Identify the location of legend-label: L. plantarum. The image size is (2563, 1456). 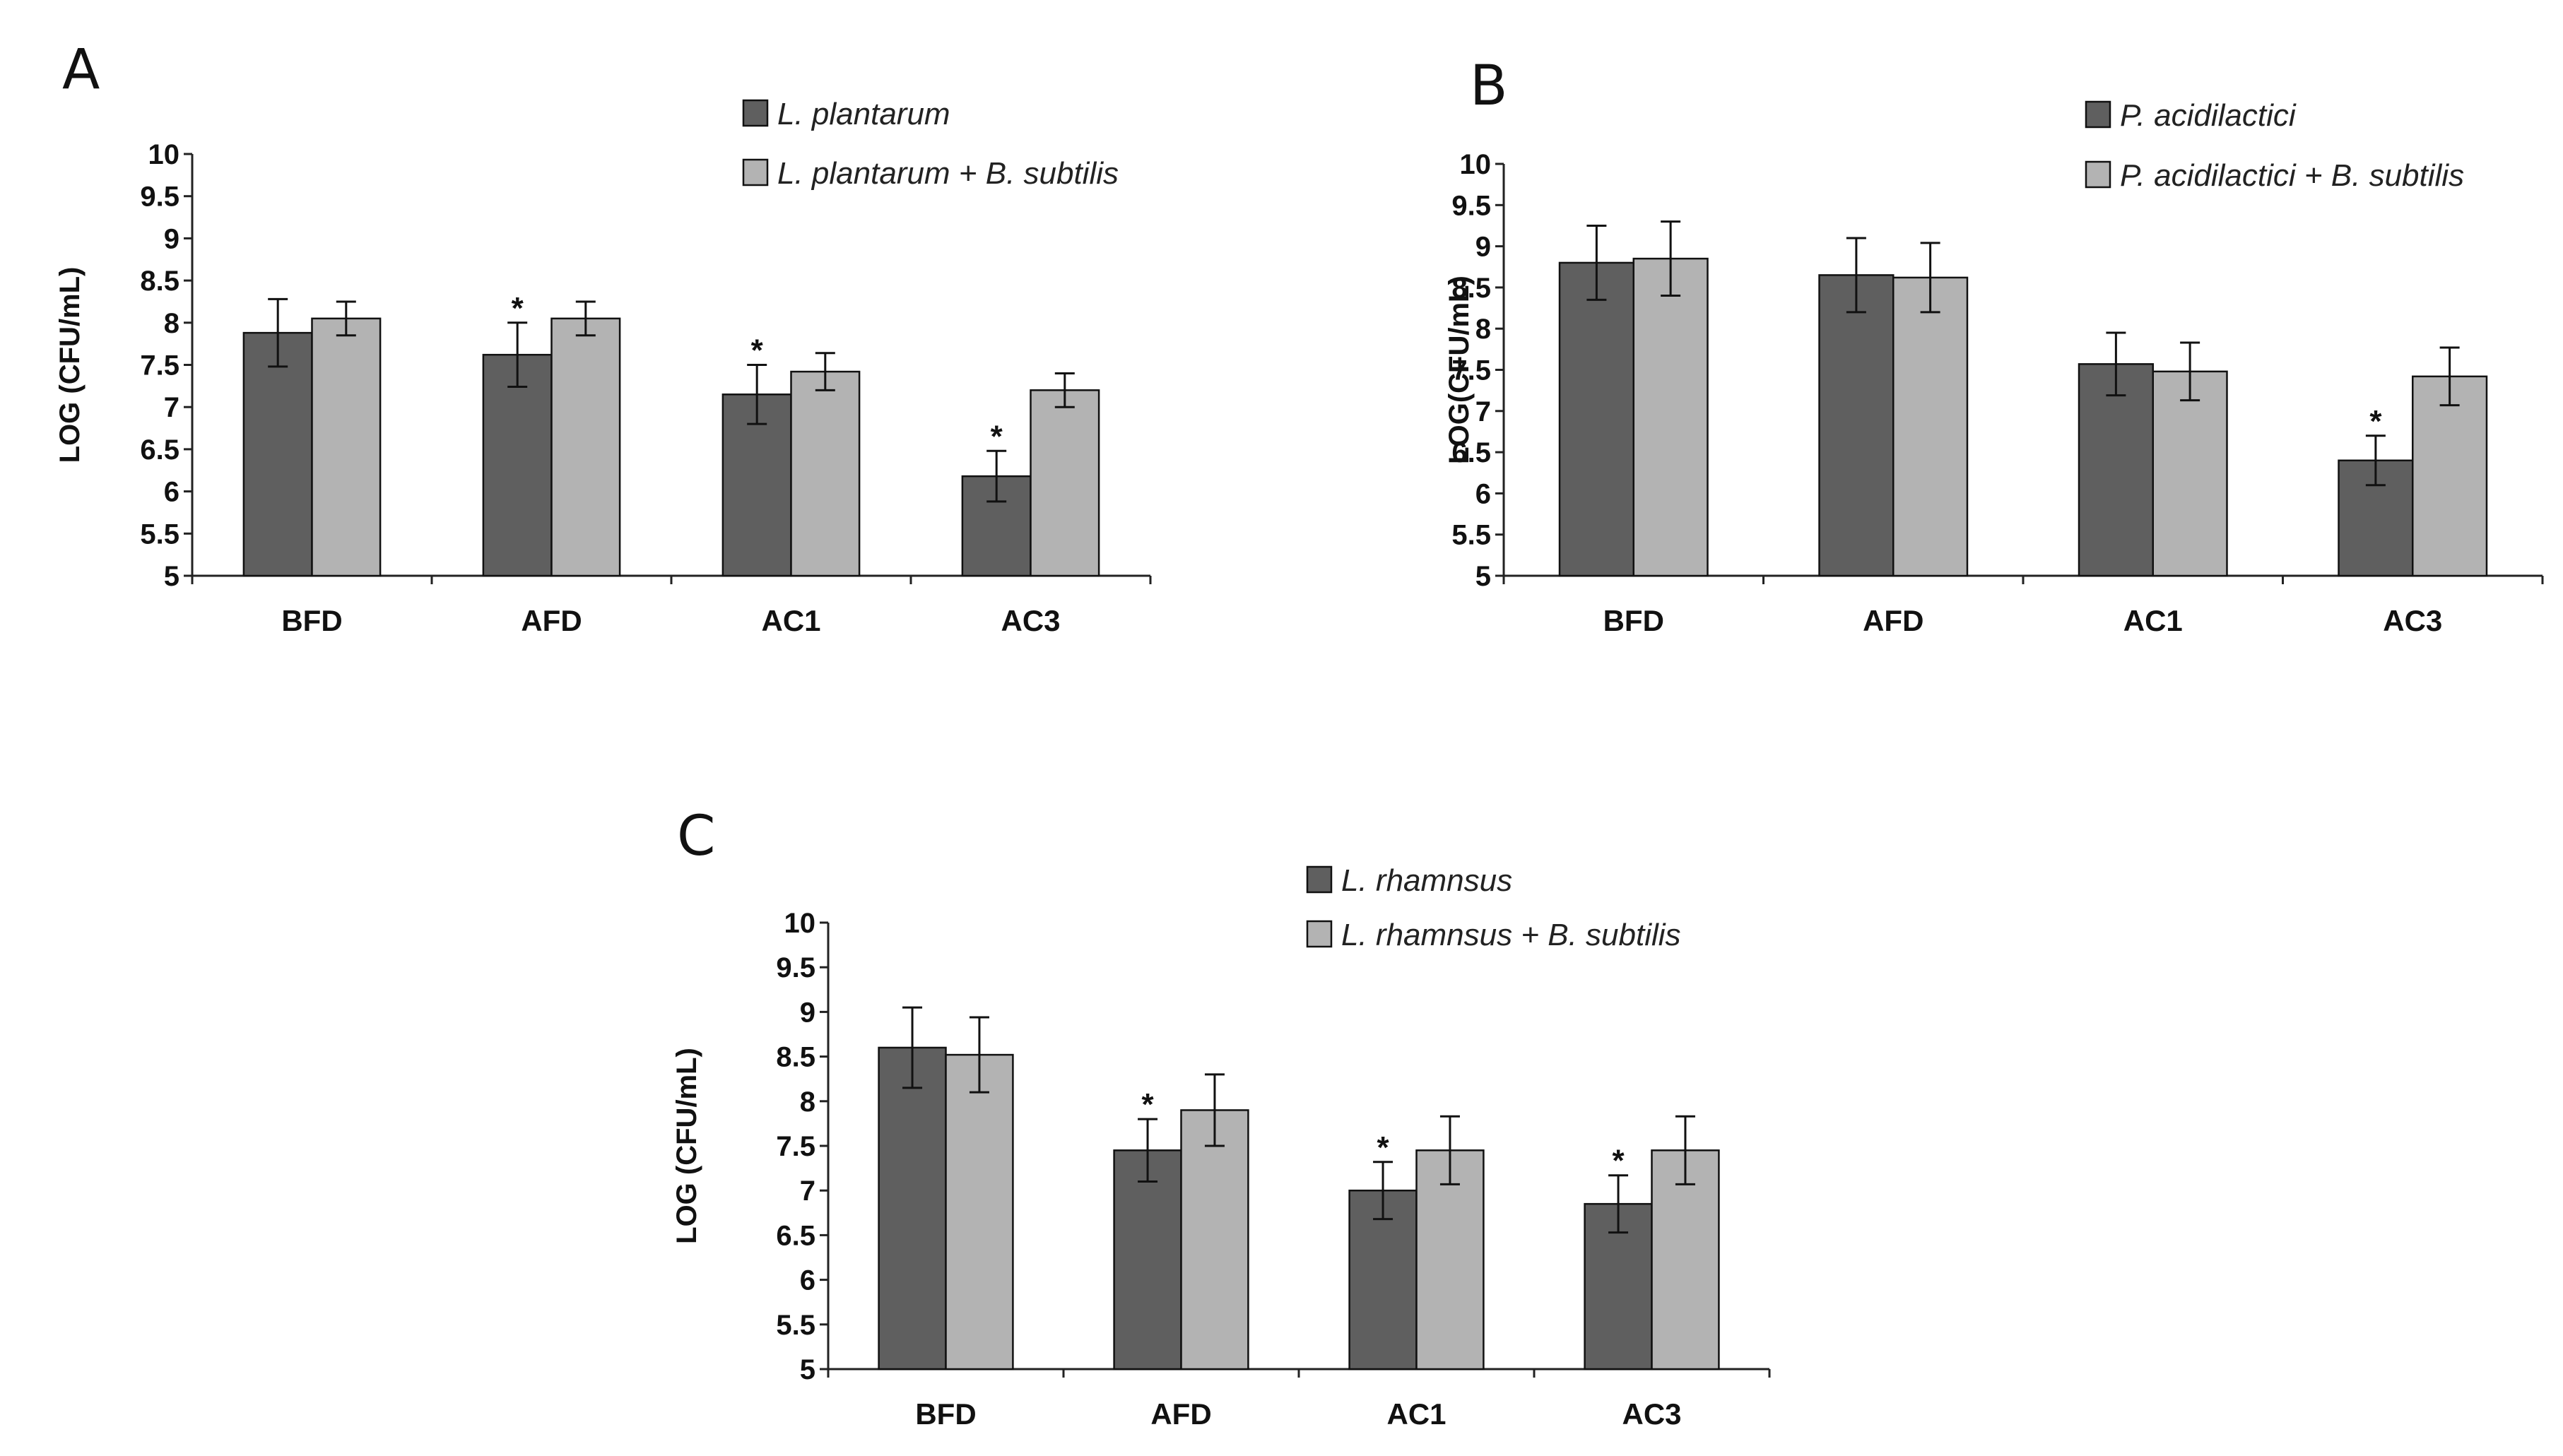
(864, 114).